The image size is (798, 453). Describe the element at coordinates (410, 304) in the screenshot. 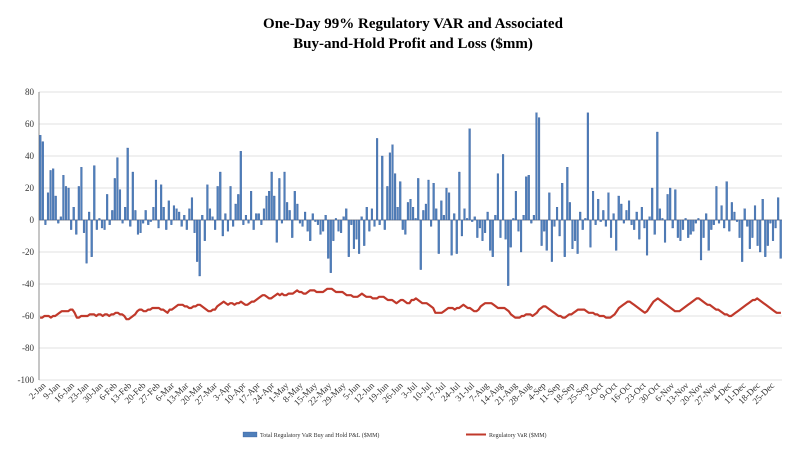

I see `series-line-regulatory-var` at that location.